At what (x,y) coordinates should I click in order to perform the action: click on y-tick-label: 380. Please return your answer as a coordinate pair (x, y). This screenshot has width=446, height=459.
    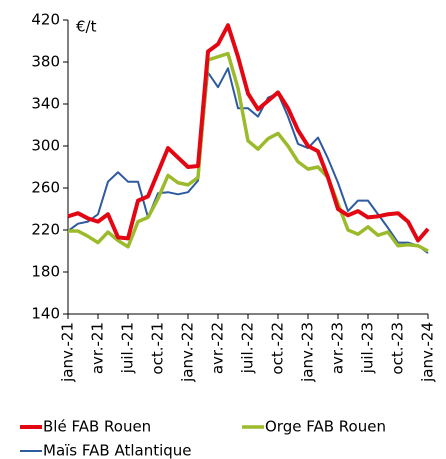
    Looking at the image, I should click on (45, 62).